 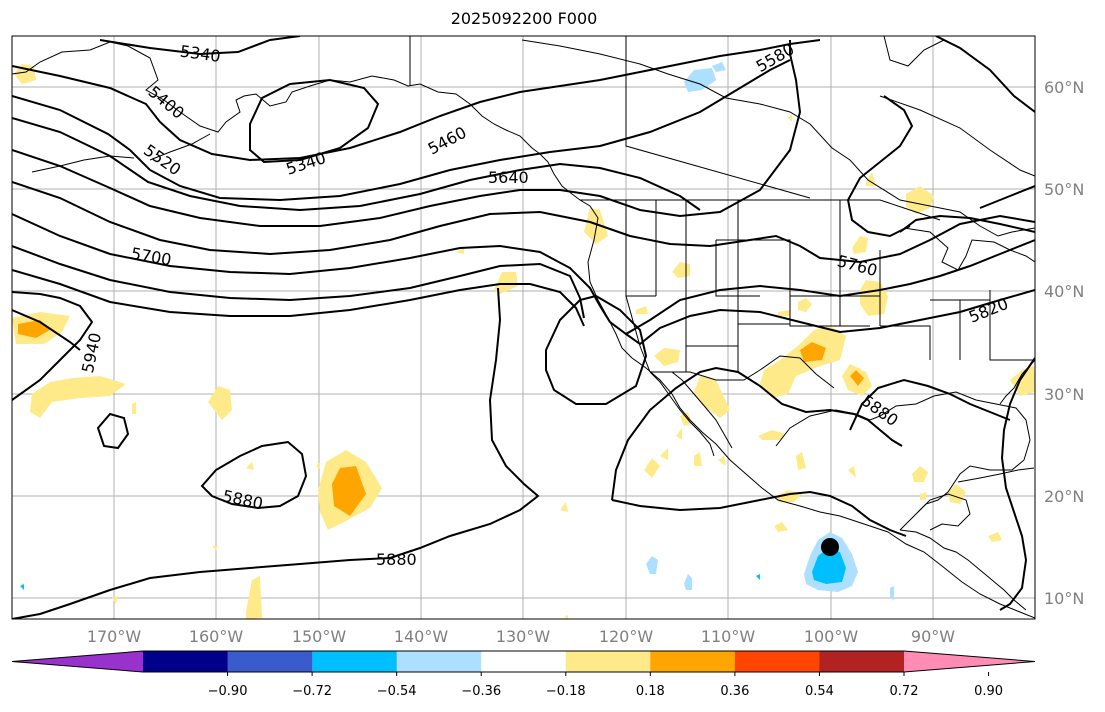 I want to click on colorbar-tick-label: −0.90, so click(x=228, y=691).